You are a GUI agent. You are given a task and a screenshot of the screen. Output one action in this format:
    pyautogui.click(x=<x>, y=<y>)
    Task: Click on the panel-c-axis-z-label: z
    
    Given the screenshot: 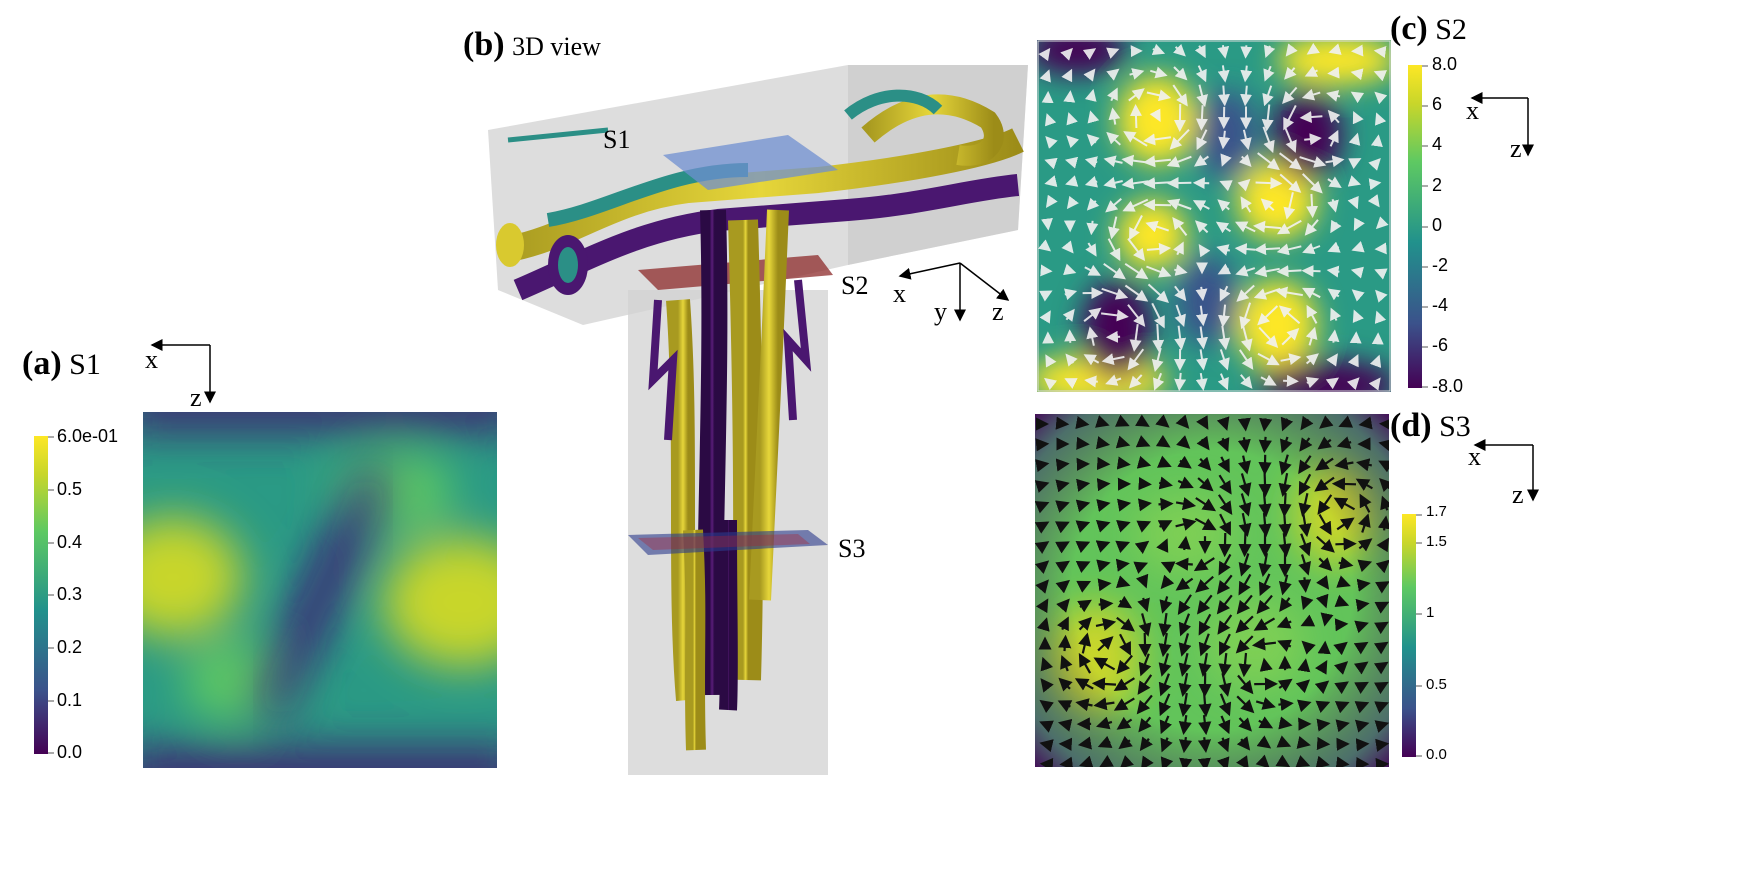 What is the action you would take?
    pyautogui.click(x=1516, y=148)
    